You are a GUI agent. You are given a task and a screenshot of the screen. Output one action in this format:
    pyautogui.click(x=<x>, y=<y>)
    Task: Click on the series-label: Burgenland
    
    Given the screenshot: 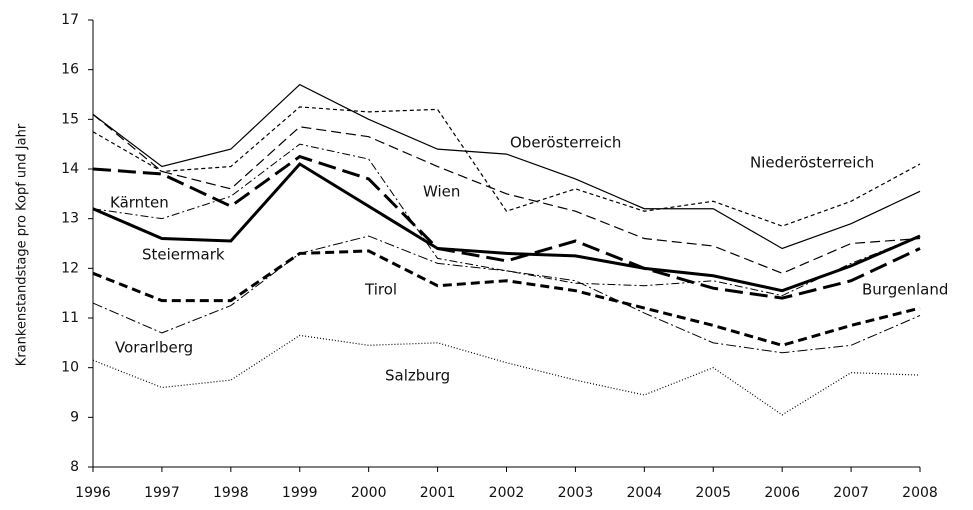 What is the action you would take?
    pyautogui.click(x=905, y=290)
    